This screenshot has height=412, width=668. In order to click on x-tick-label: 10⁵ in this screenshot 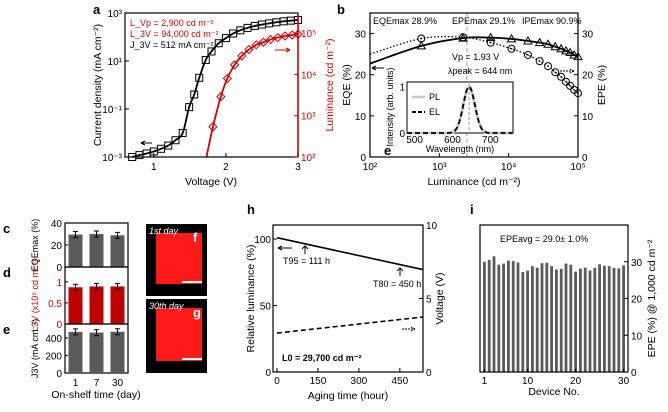, I will do `click(577, 167)`.